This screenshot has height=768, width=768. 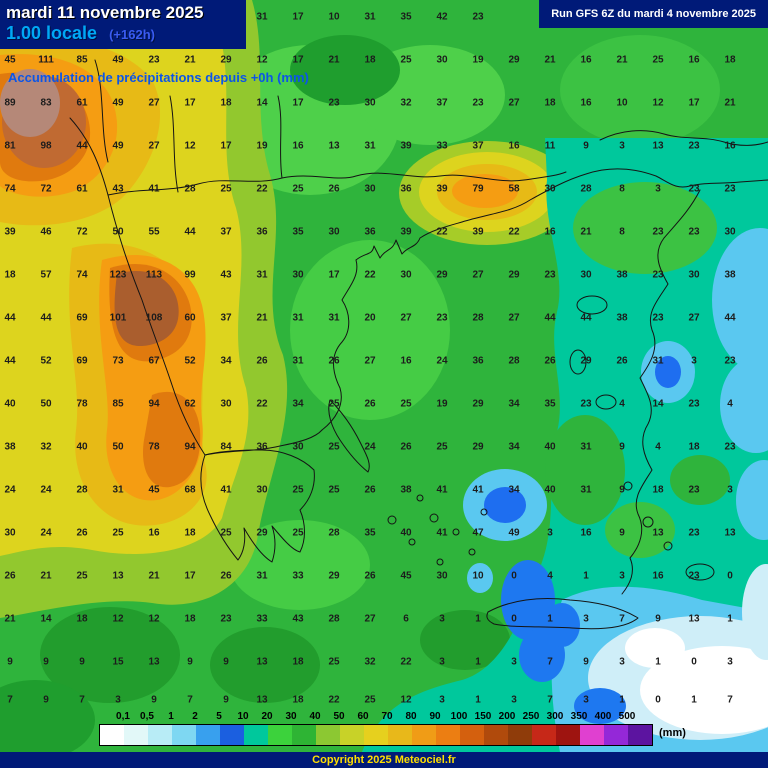 What do you see at coordinates (154, 318) in the screenshot?
I see `grid-value: 108` at bounding box center [154, 318].